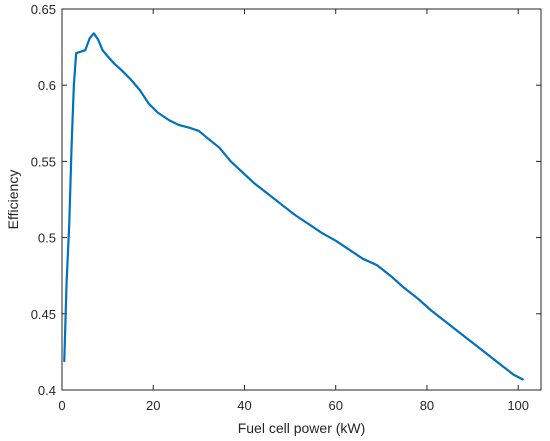 The width and height of the screenshot is (550, 441). Describe the element at coordinates (335, 405) in the screenshot. I see `x-tick-label: 60` at that location.